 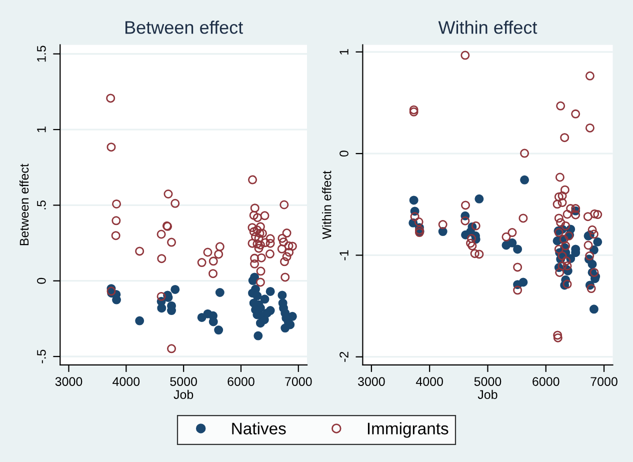 What do you see at coordinates (184, 27) in the screenshot?
I see `chart-title: Between effect` at bounding box center [184, 27].